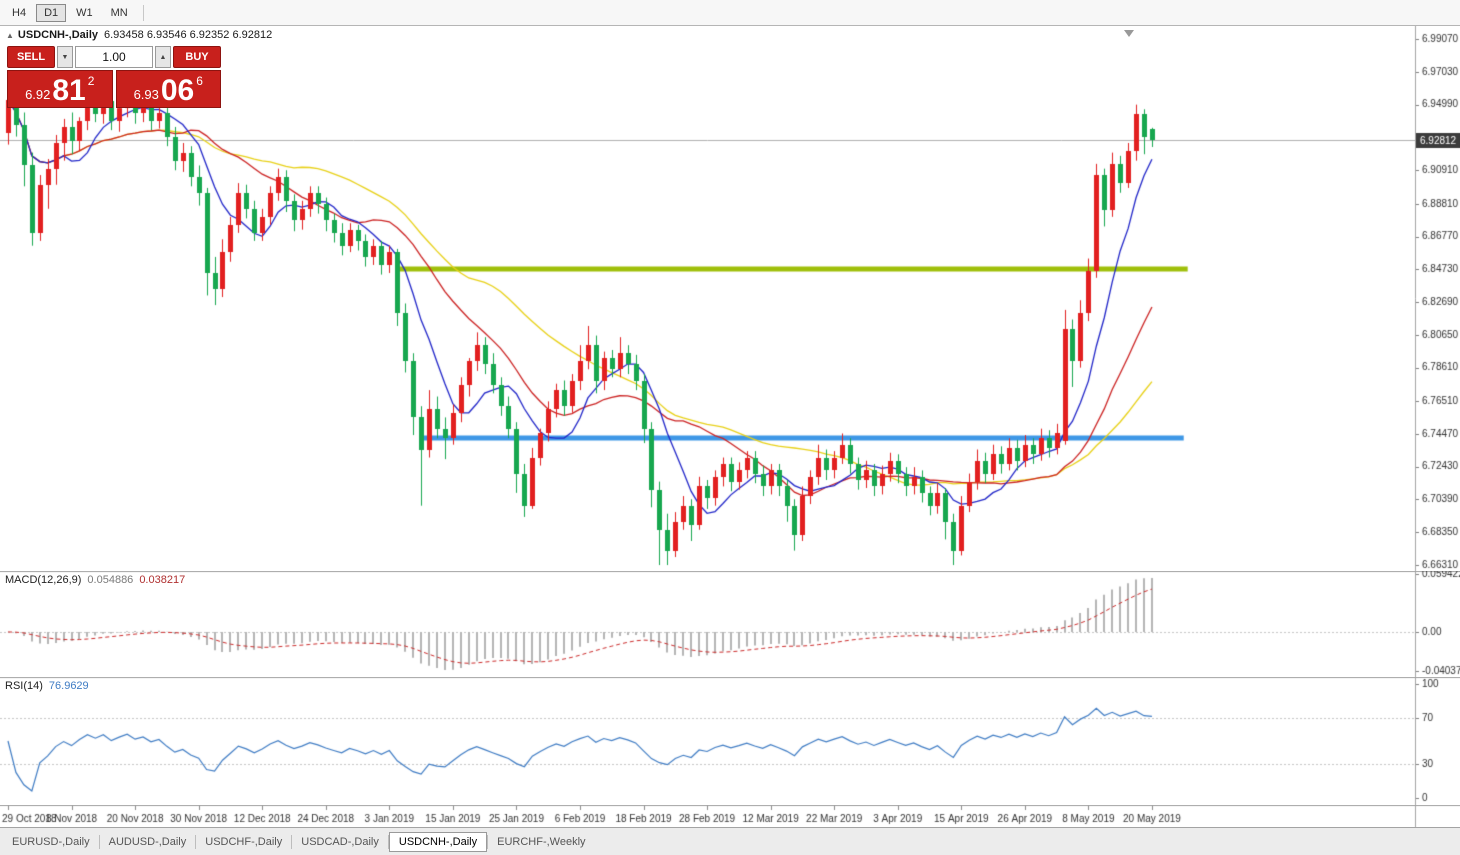 Image resolution: width=1460 pixels, height=855 pixels. Describe the element at coordinates (84, 12) in the screenshot. I see `timeframe-w1: W1` at that location.